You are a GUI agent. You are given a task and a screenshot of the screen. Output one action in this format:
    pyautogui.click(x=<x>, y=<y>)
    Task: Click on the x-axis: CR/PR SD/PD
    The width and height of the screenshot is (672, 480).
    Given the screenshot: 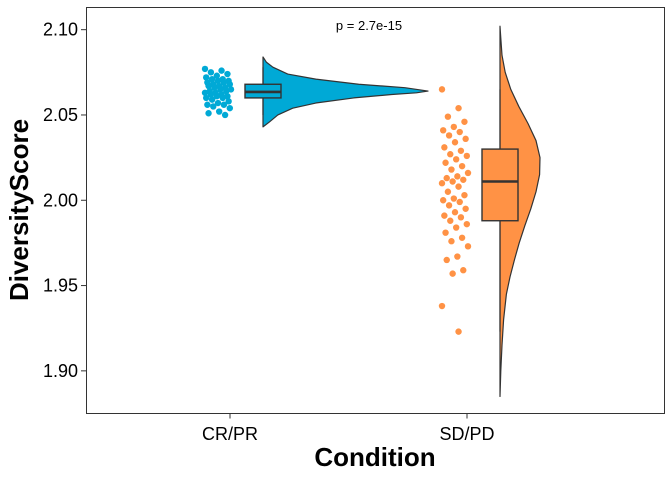 What is the action you would take?
    pyautogui.click(x=348, y=428)
    